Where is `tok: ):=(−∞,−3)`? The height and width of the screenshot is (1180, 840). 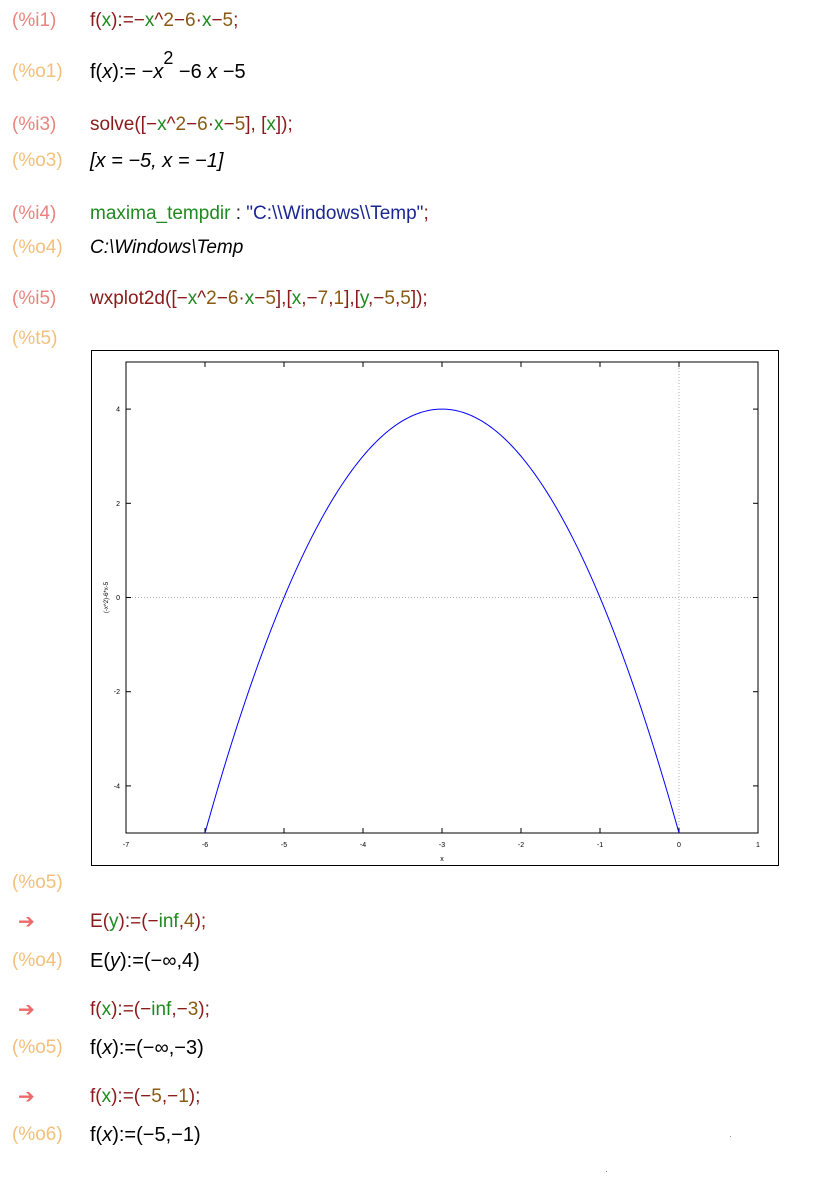 tok: ):=(−∞,−3) is located at coordinates (158, 1048).